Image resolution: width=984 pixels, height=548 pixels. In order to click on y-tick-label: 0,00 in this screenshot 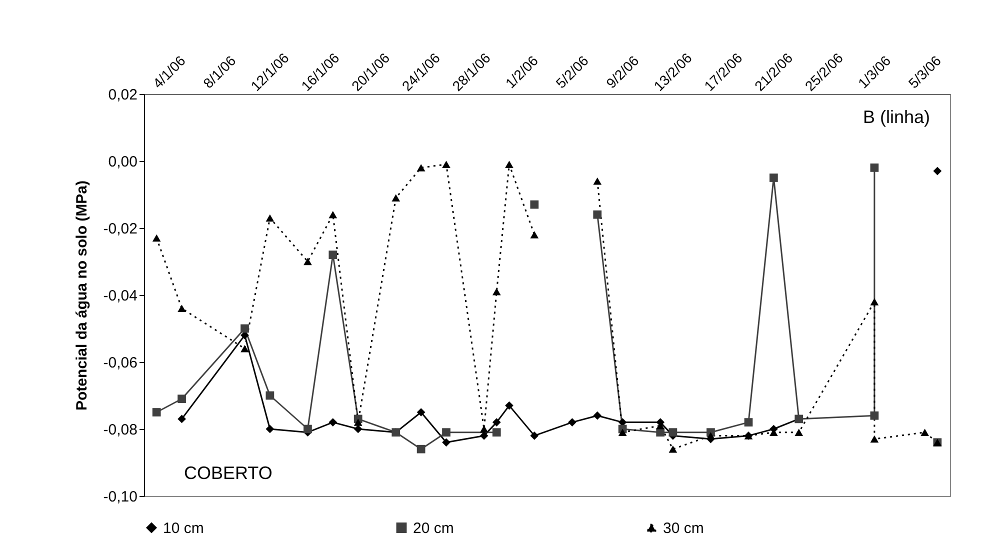, I will do `click(123, 162)`.